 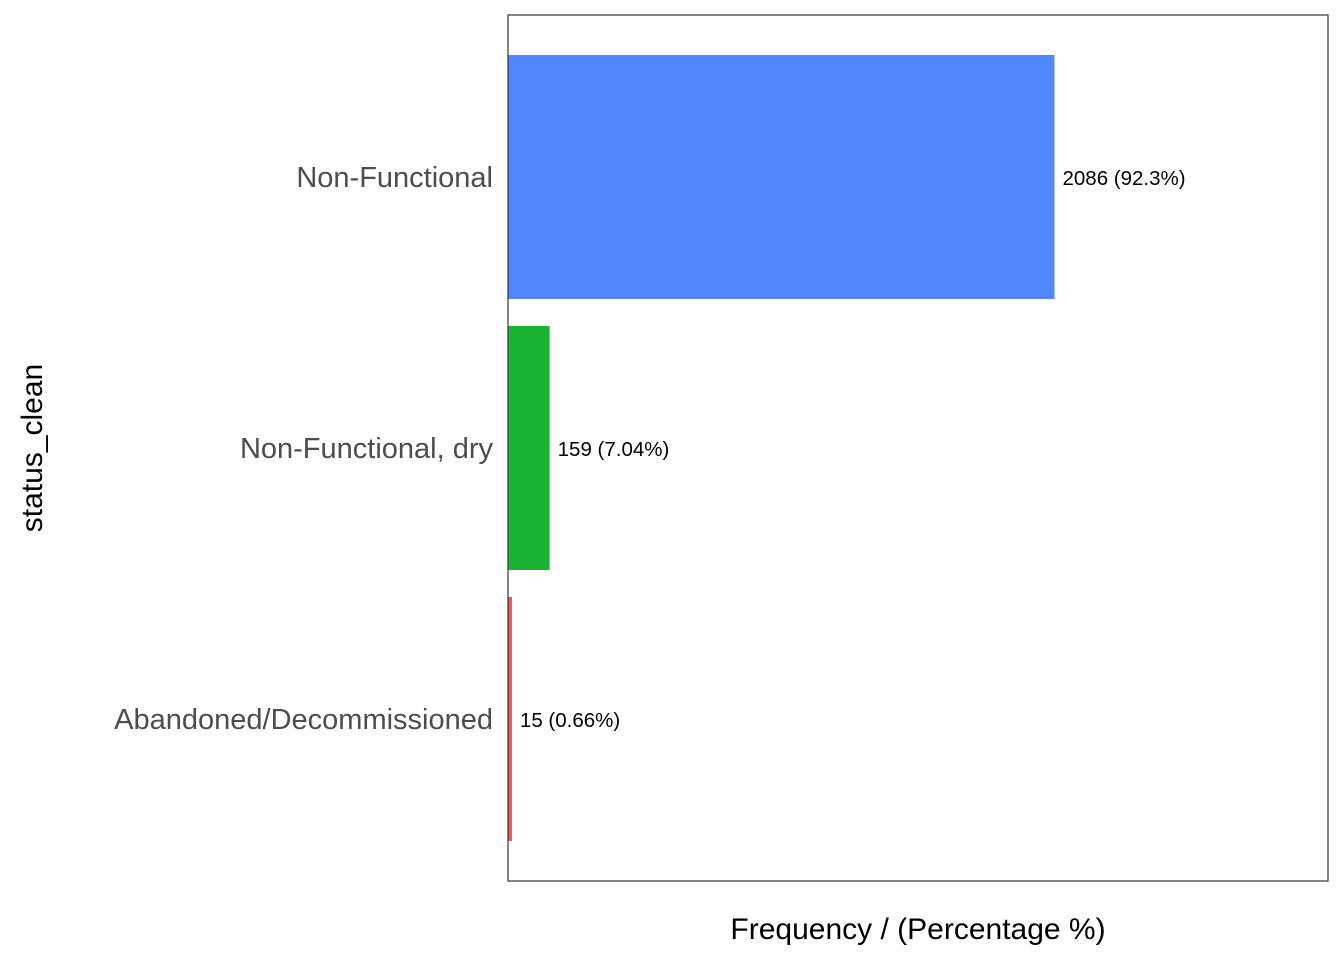 What do you see at coordinates (570, 720) in the screenshot?
I see `bar-value-label: 15 (0.66%)` at bounding box center [570, 720].